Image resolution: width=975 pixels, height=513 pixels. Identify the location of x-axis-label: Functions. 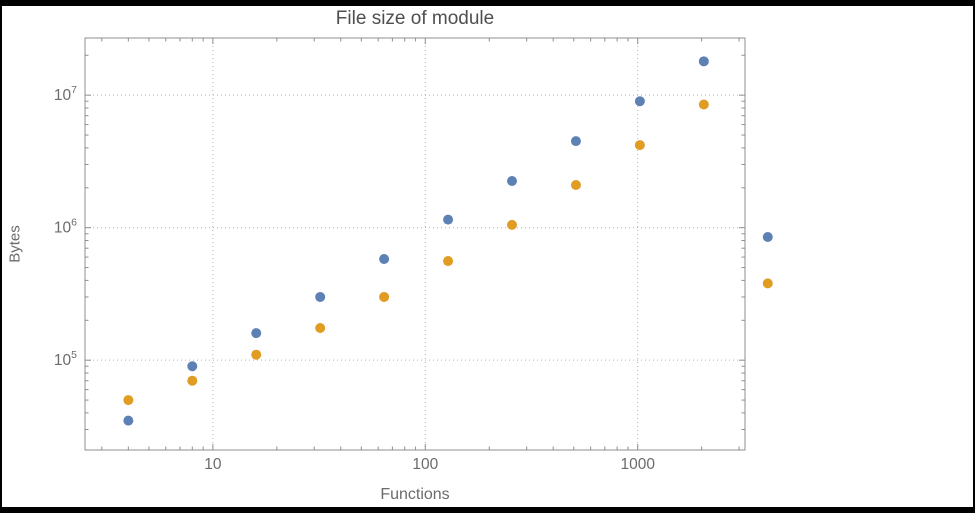
(415, 494).